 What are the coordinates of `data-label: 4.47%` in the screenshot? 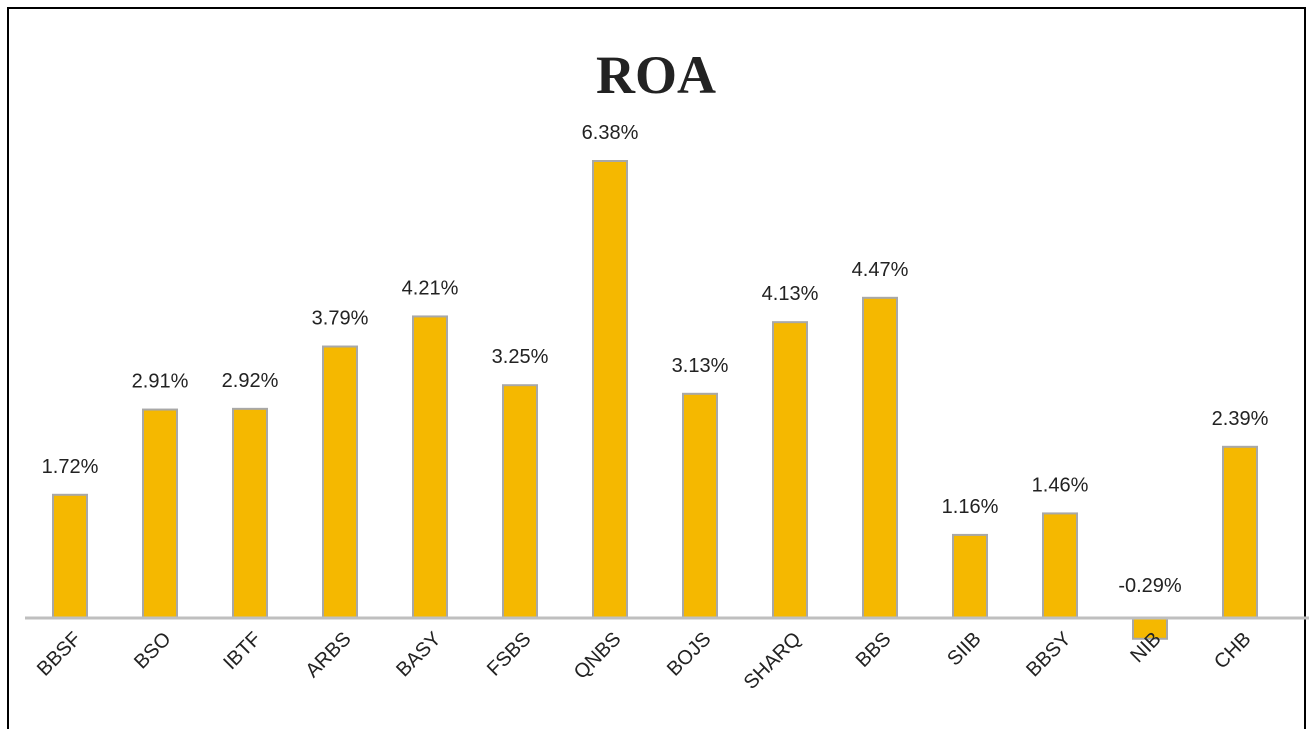 It's located at (880, 270).